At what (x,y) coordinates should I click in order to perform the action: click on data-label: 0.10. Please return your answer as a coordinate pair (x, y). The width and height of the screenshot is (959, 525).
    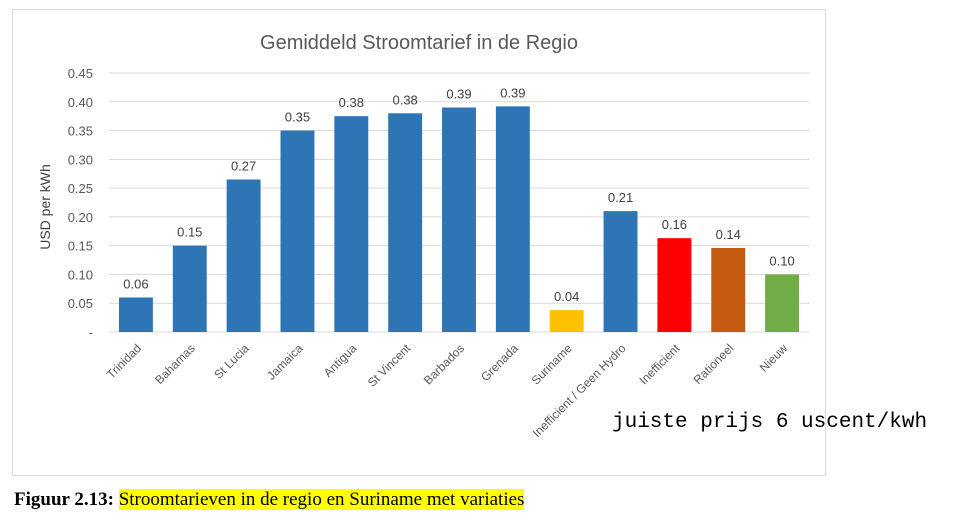
    Looking at the image, I should click on (781, 260).